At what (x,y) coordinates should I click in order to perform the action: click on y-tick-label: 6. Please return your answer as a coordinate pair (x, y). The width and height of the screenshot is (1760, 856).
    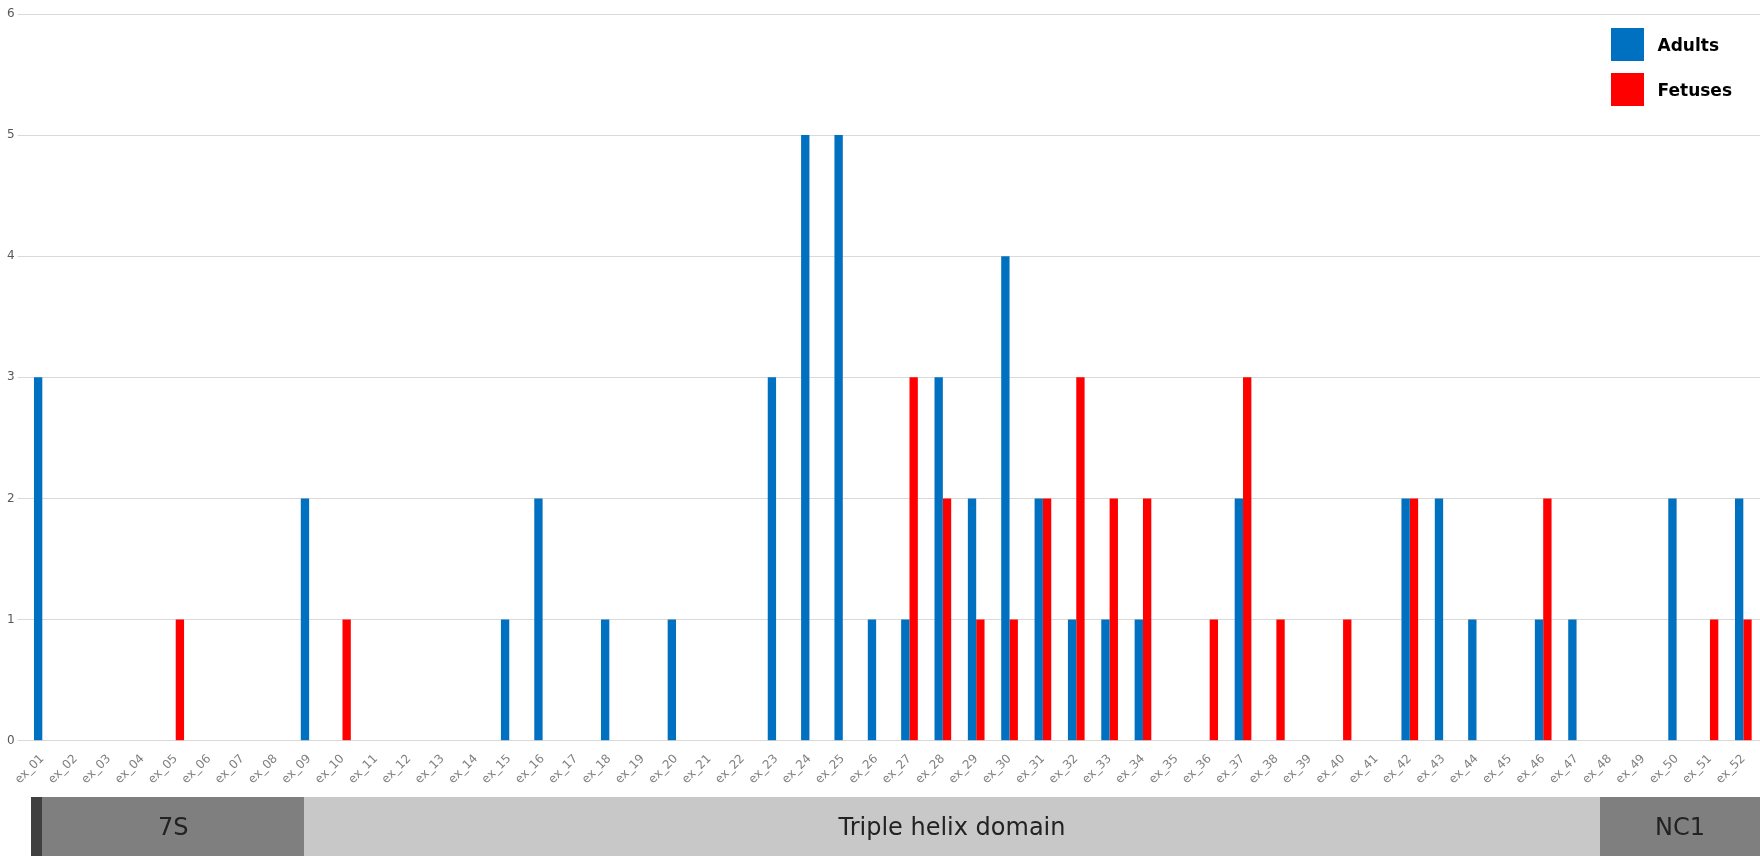
    Looking at the image, I should click on (10, 13).